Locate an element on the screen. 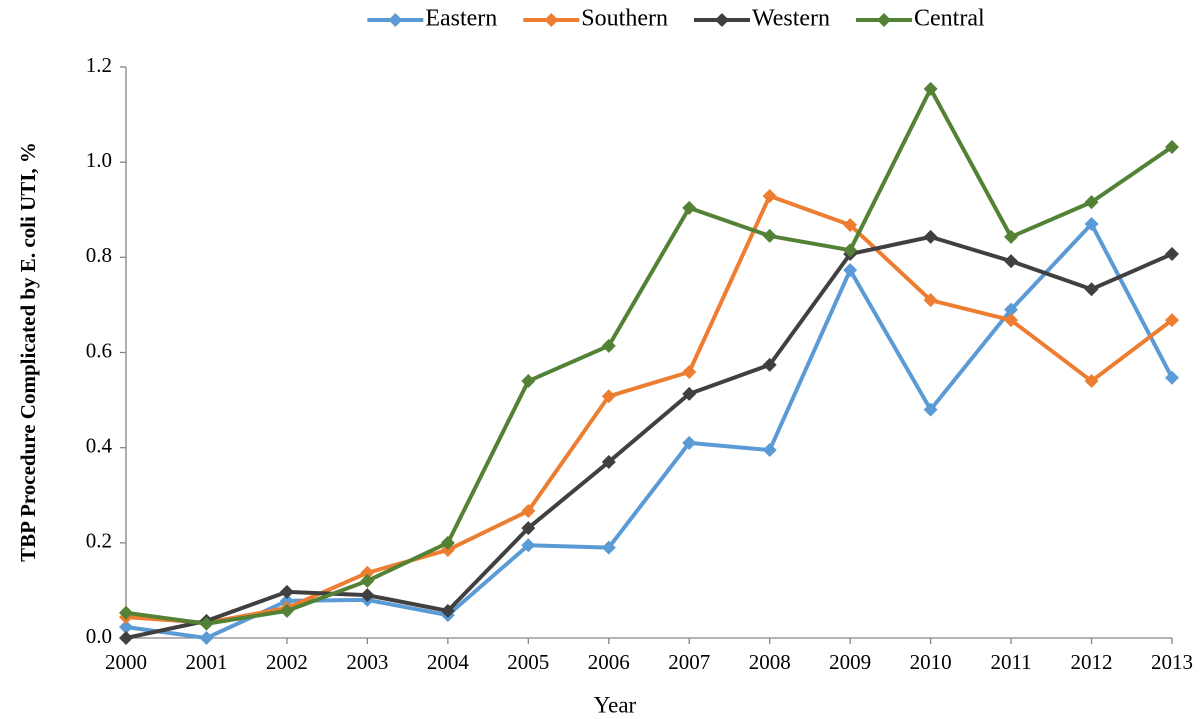 This screenshot has height=719, width=1203. x-tick-label: 2004 is located at coordinates (448, 662).